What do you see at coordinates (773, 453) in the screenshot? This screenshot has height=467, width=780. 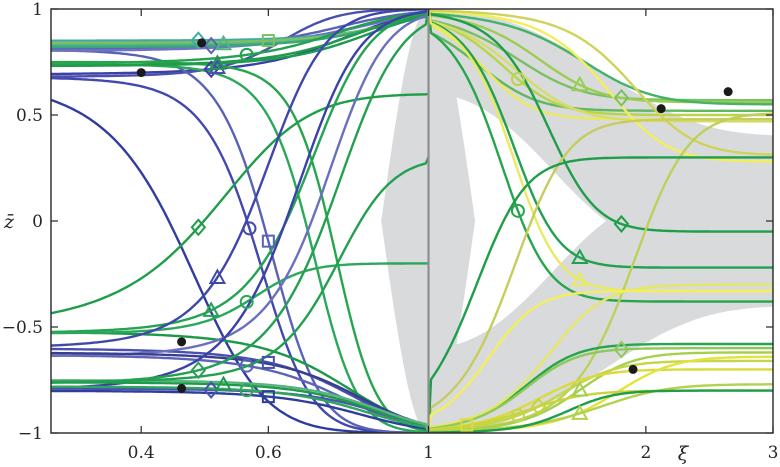 I see `x-tick-label-5: 3` at bounding box center [773, 453].